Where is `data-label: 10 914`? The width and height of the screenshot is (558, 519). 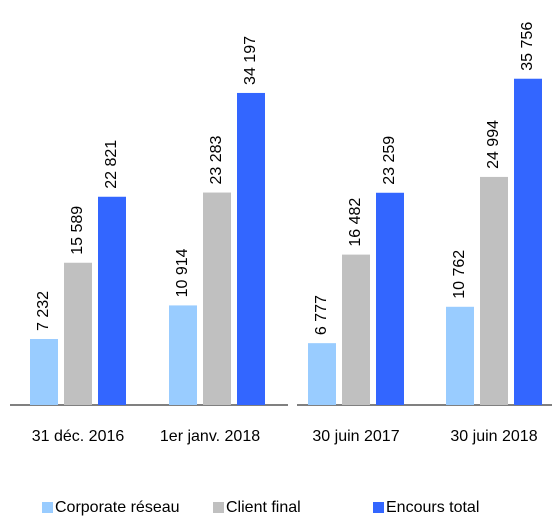 data-label: 10 914 is located at coordinates (182, 272).